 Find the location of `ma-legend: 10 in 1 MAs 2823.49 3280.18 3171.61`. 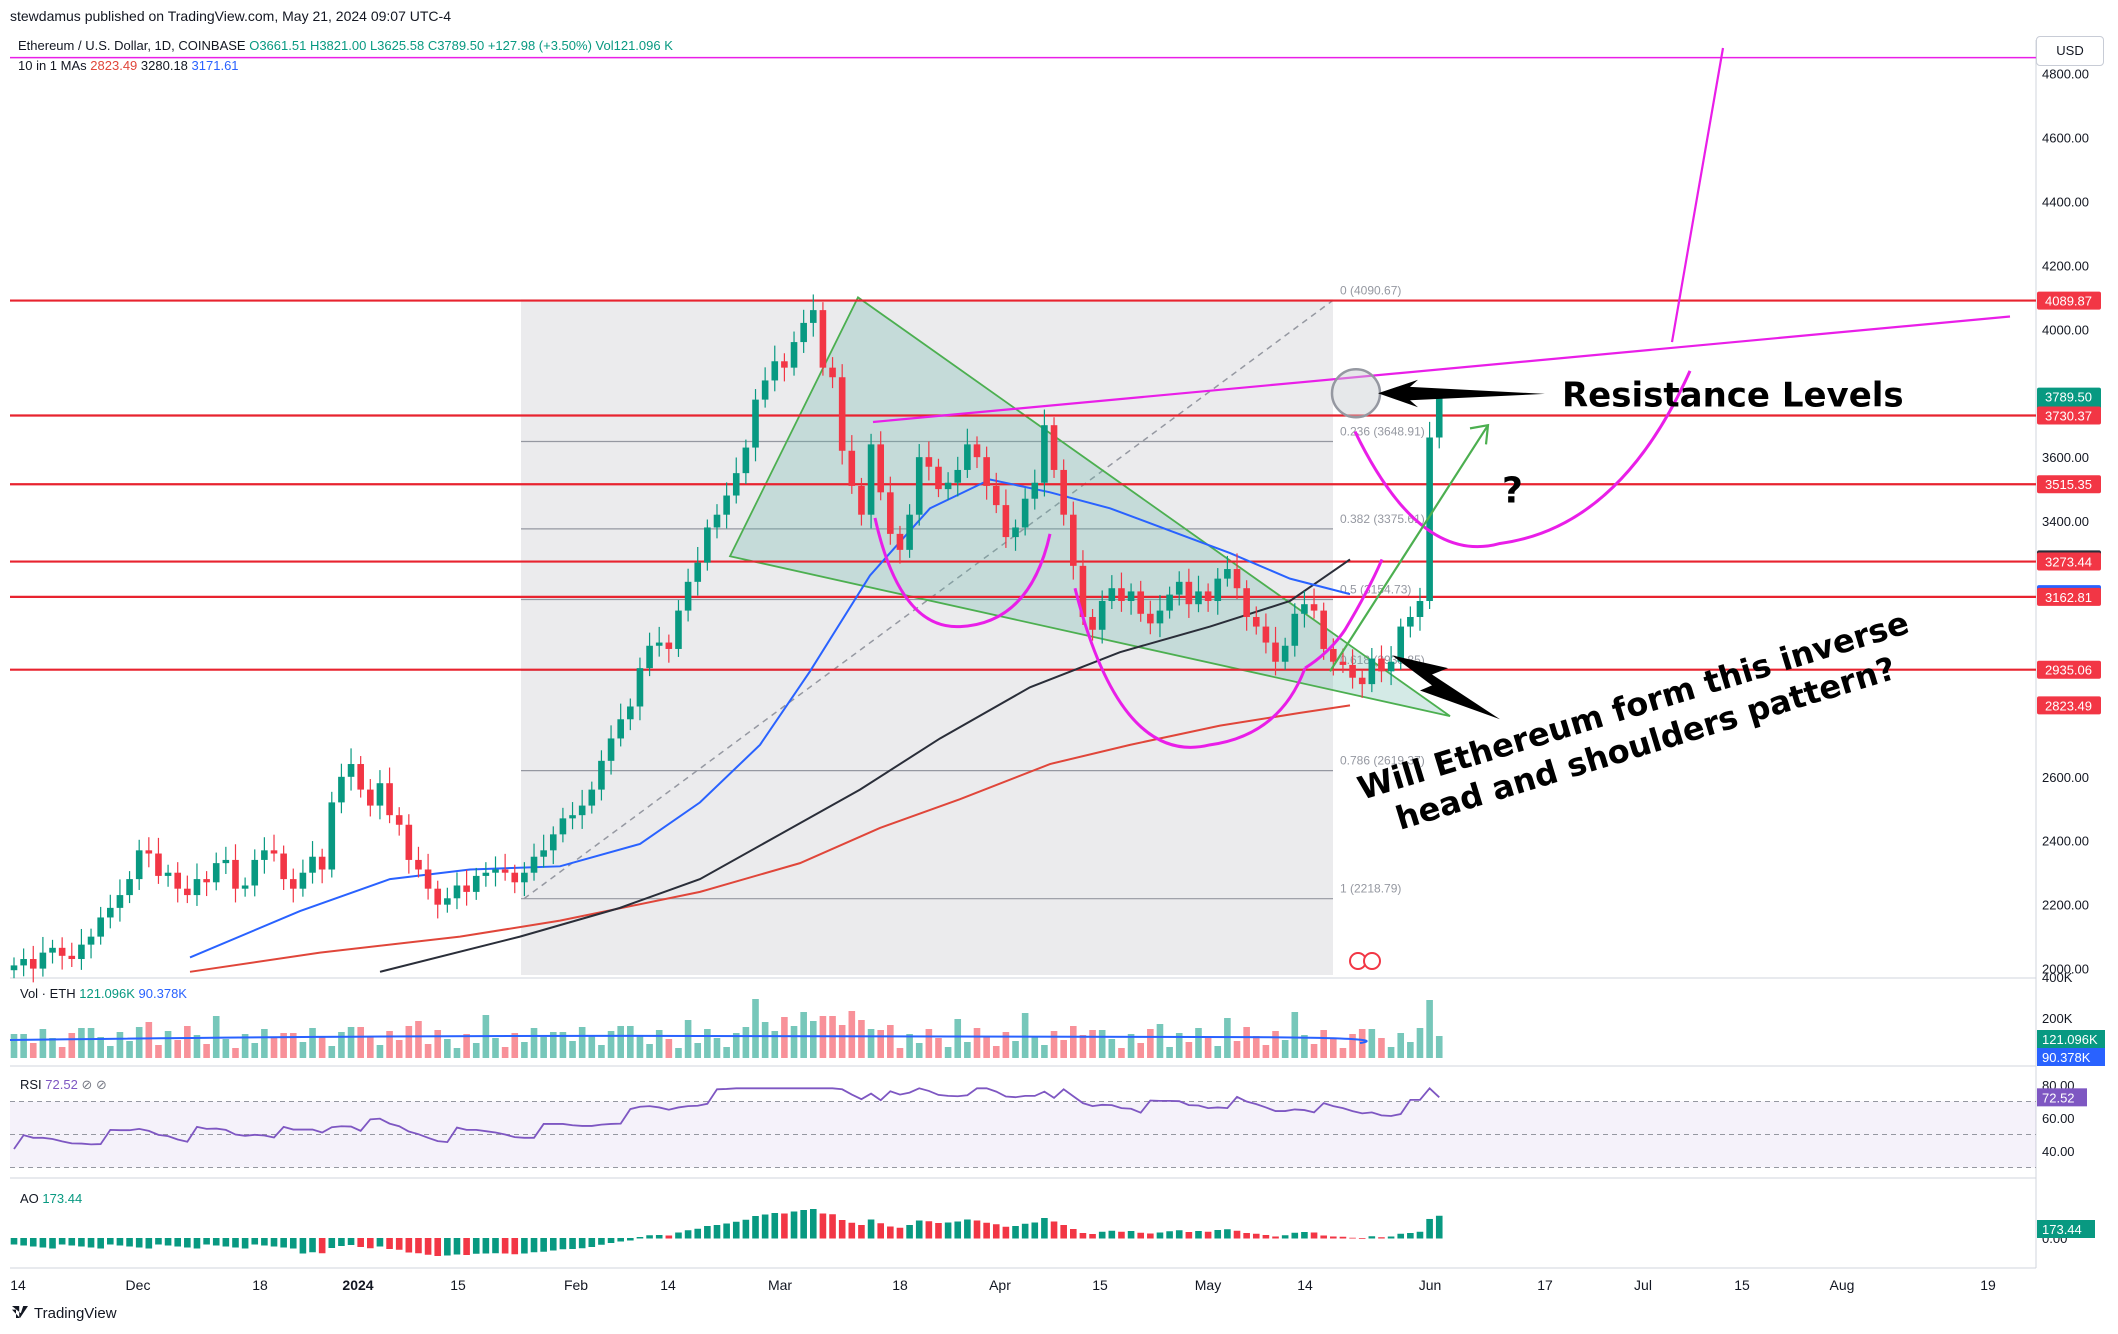

ma-legend: 10 in 1 MAs 2823.49 3280.18 3171.61 is located at coordinates (128, 65).